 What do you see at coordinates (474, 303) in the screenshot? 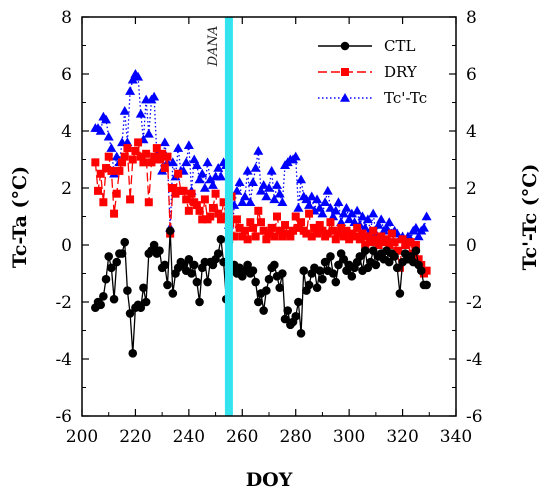
I see `y-right-tick-label: -2` at bounding box center [474, 303].